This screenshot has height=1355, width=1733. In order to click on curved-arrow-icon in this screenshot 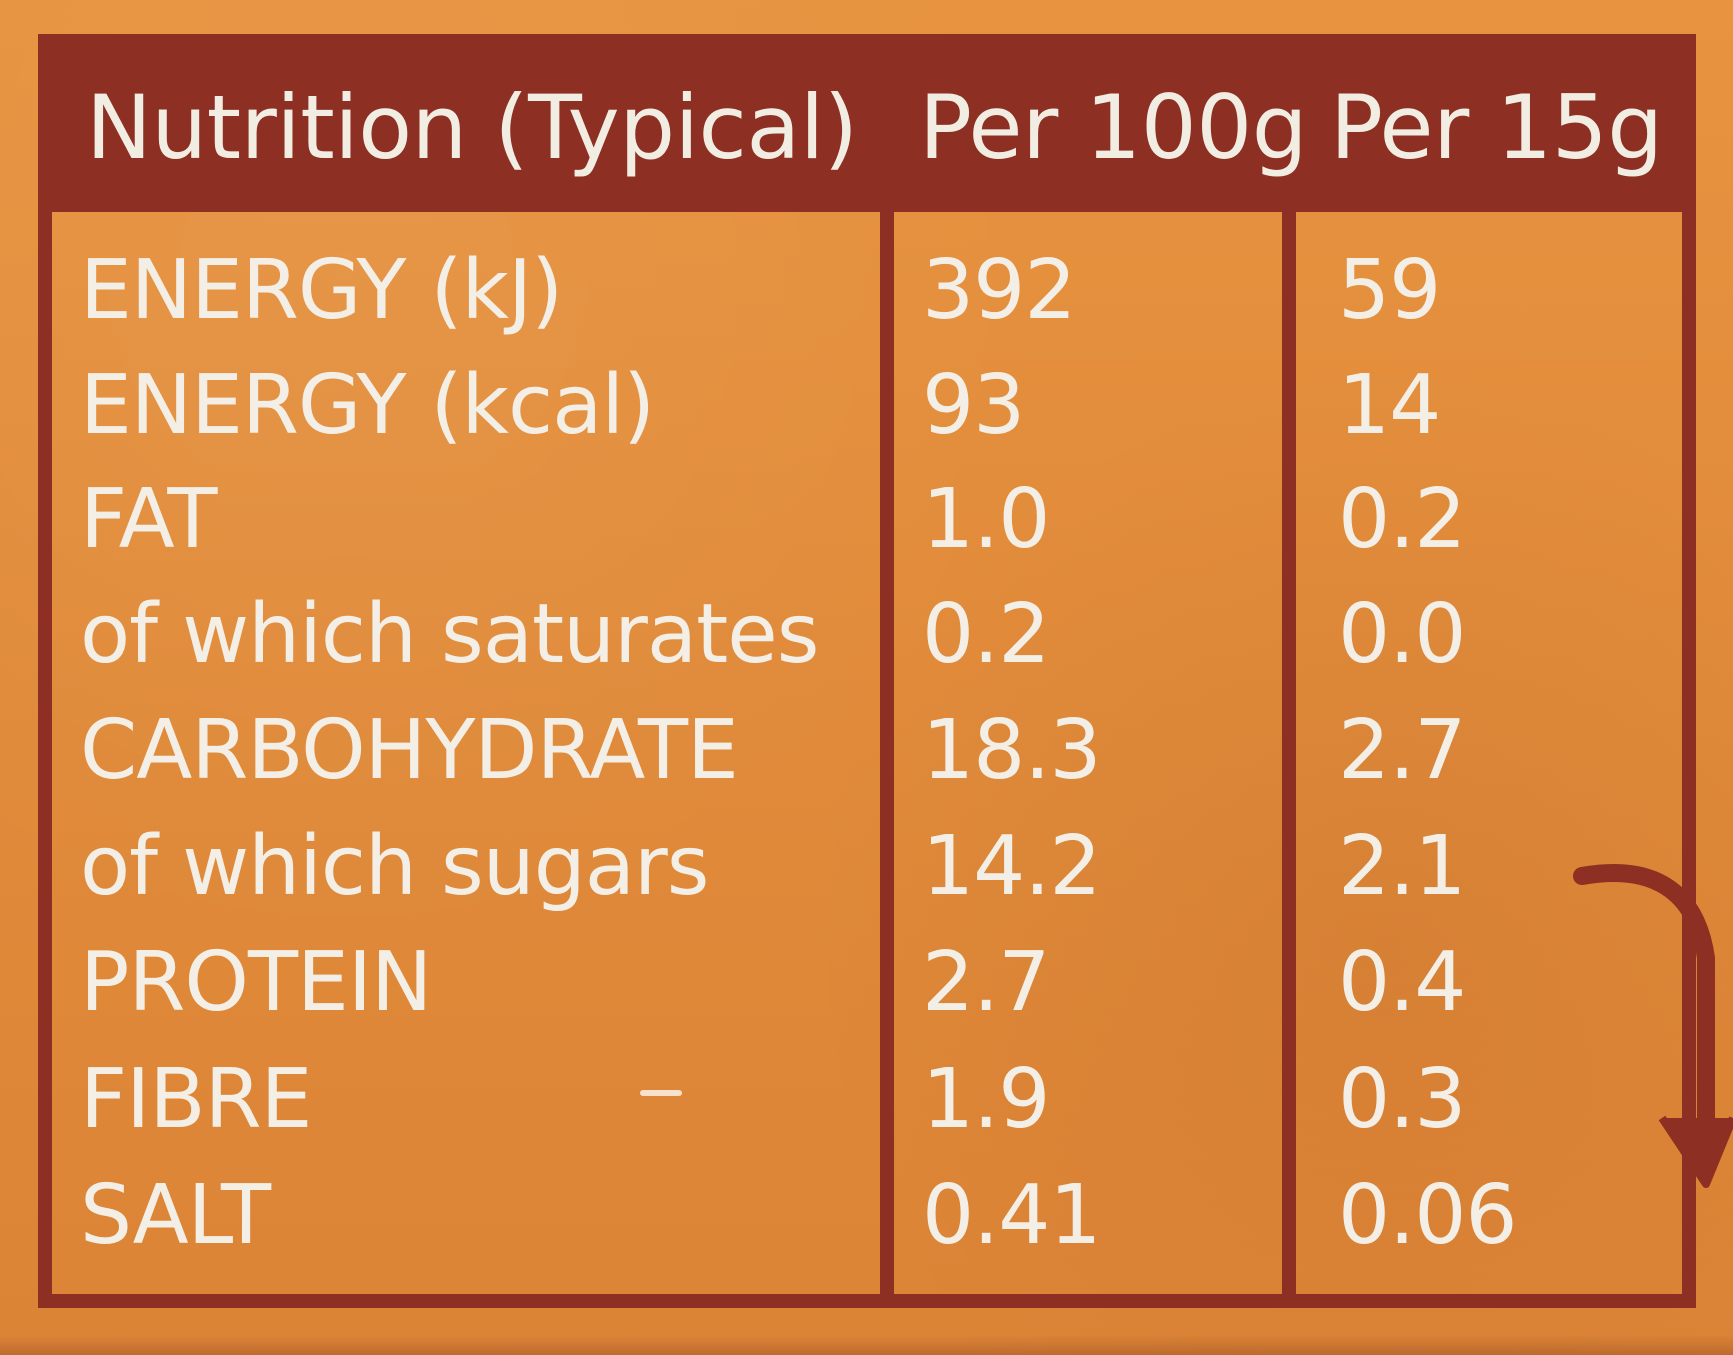, I will do `click(1651, 1097)`.